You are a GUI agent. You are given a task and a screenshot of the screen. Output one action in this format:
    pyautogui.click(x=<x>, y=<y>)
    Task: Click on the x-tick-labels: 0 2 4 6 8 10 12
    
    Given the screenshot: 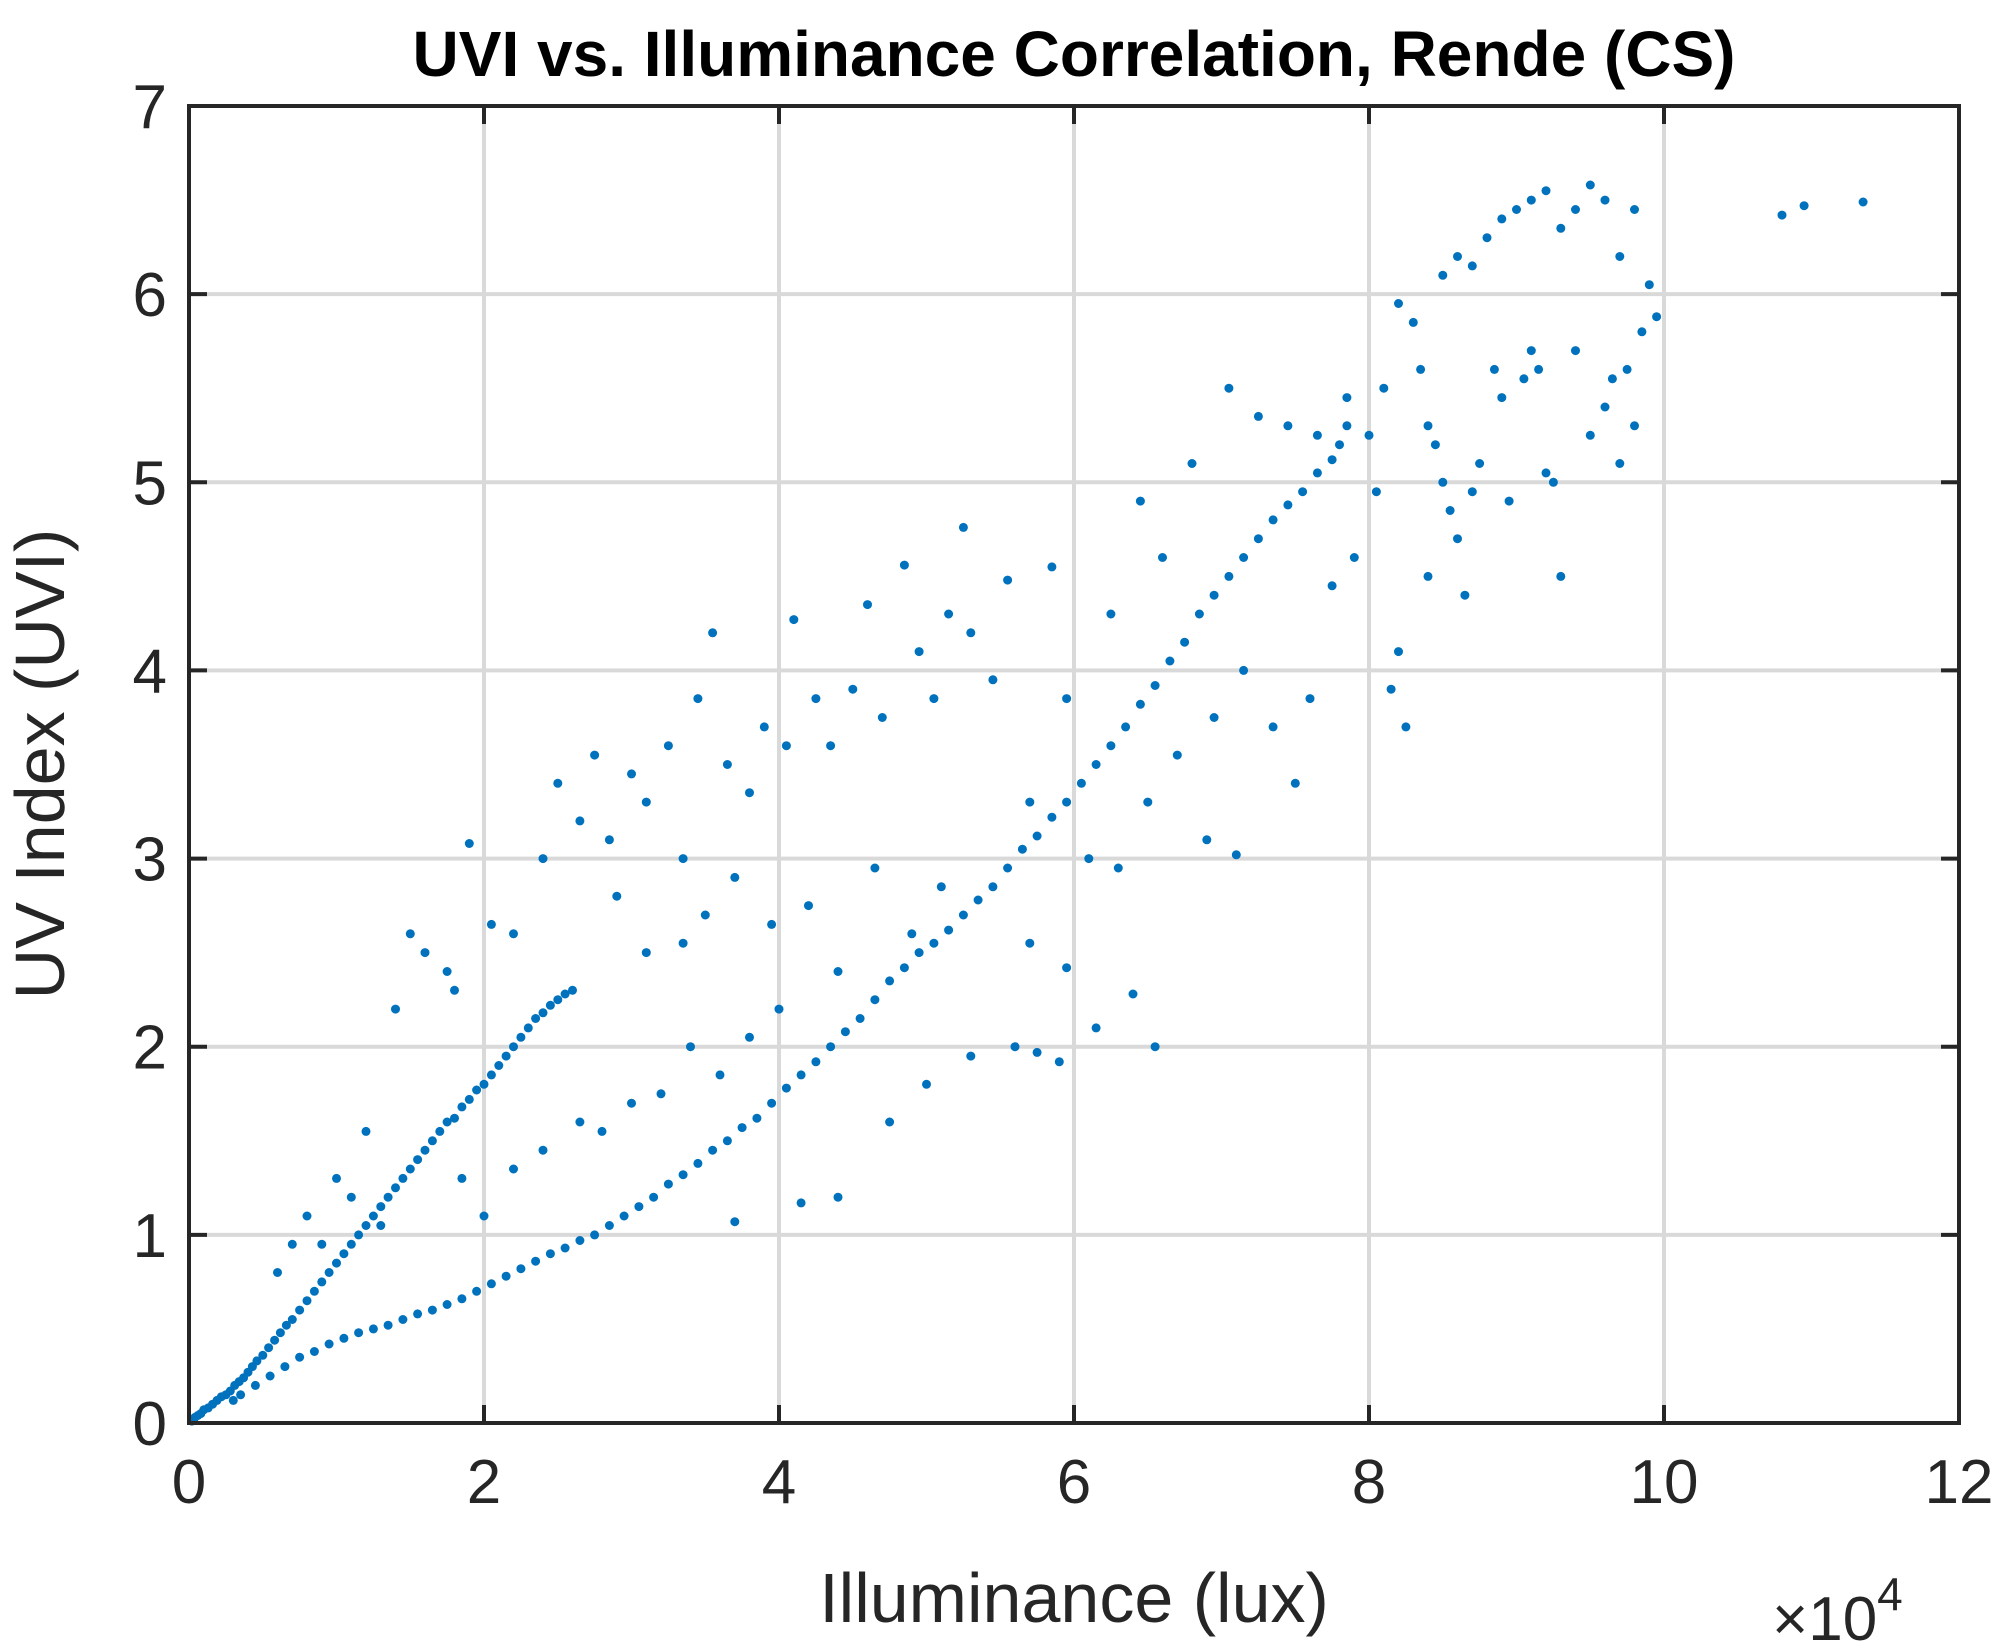 What is the action you would take?
    pyautogui.click(x=1083, y=1482)
    